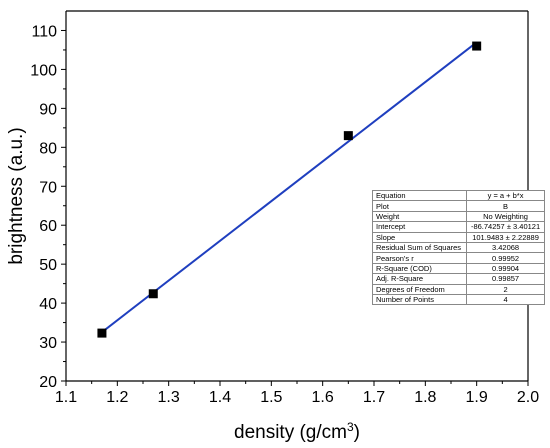 Image resolution: width=550 pixels, height=448 pixels. I want to click on y-tick-label: 90, so click(48, 109).